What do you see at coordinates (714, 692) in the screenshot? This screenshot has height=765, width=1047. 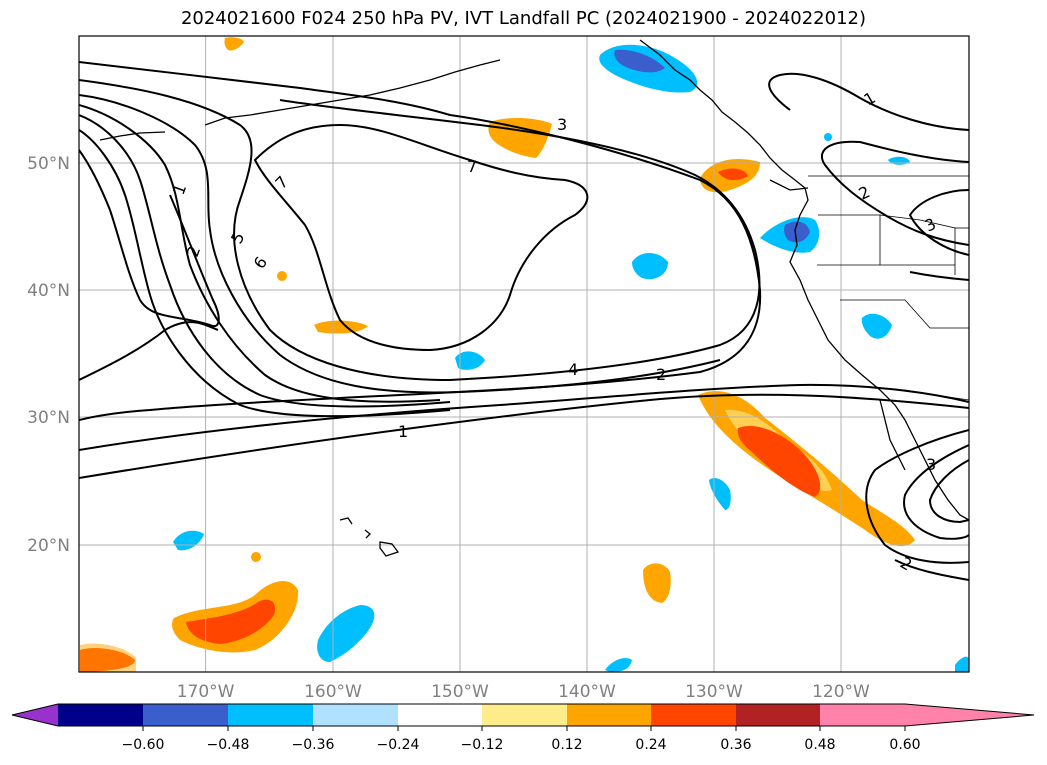 I see `lon-tick-130w: 130°W` at bounding box center [714, 692].